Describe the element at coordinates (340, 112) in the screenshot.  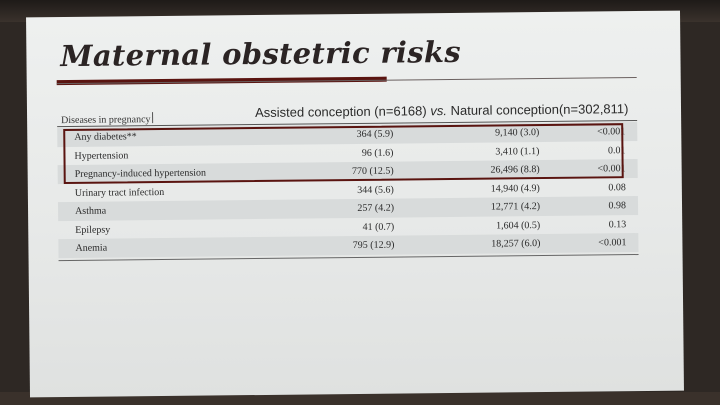
I see `header-assisted: Assisted conception (n=6168)` at that location.